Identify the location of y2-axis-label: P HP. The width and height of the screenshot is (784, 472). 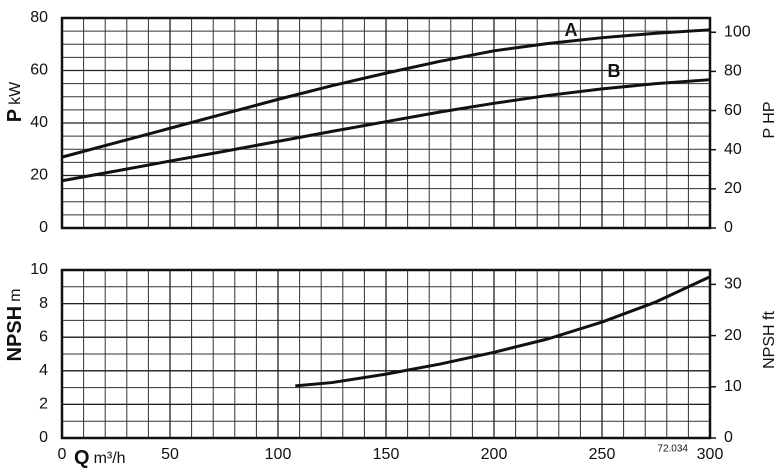
(769, 119).